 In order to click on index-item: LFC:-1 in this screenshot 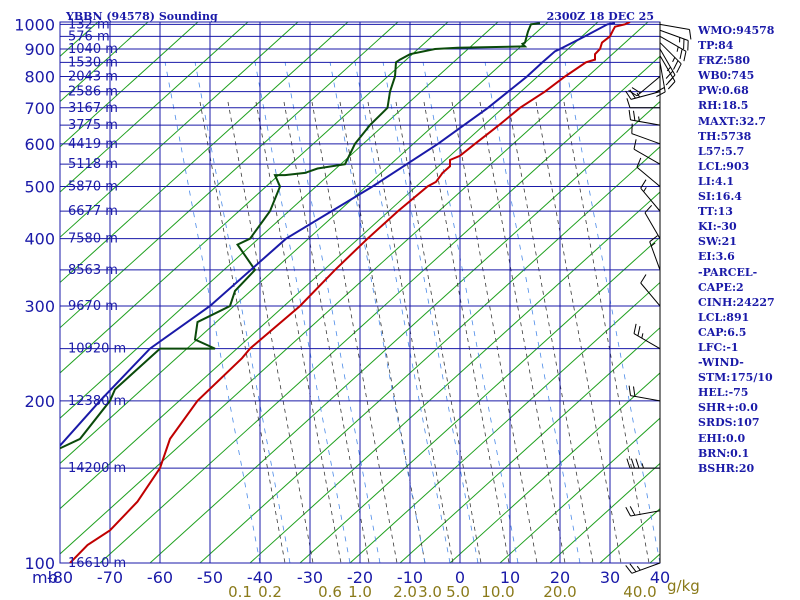, I will do `click(718, 347)`.